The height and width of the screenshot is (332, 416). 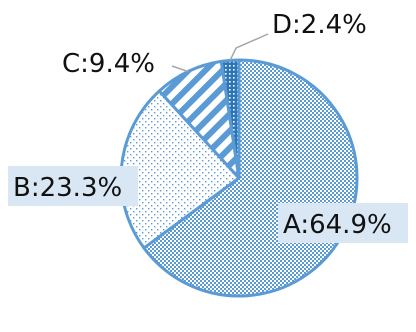 I want to click on label-c: C:9.4%, so click(x=108, y=64).